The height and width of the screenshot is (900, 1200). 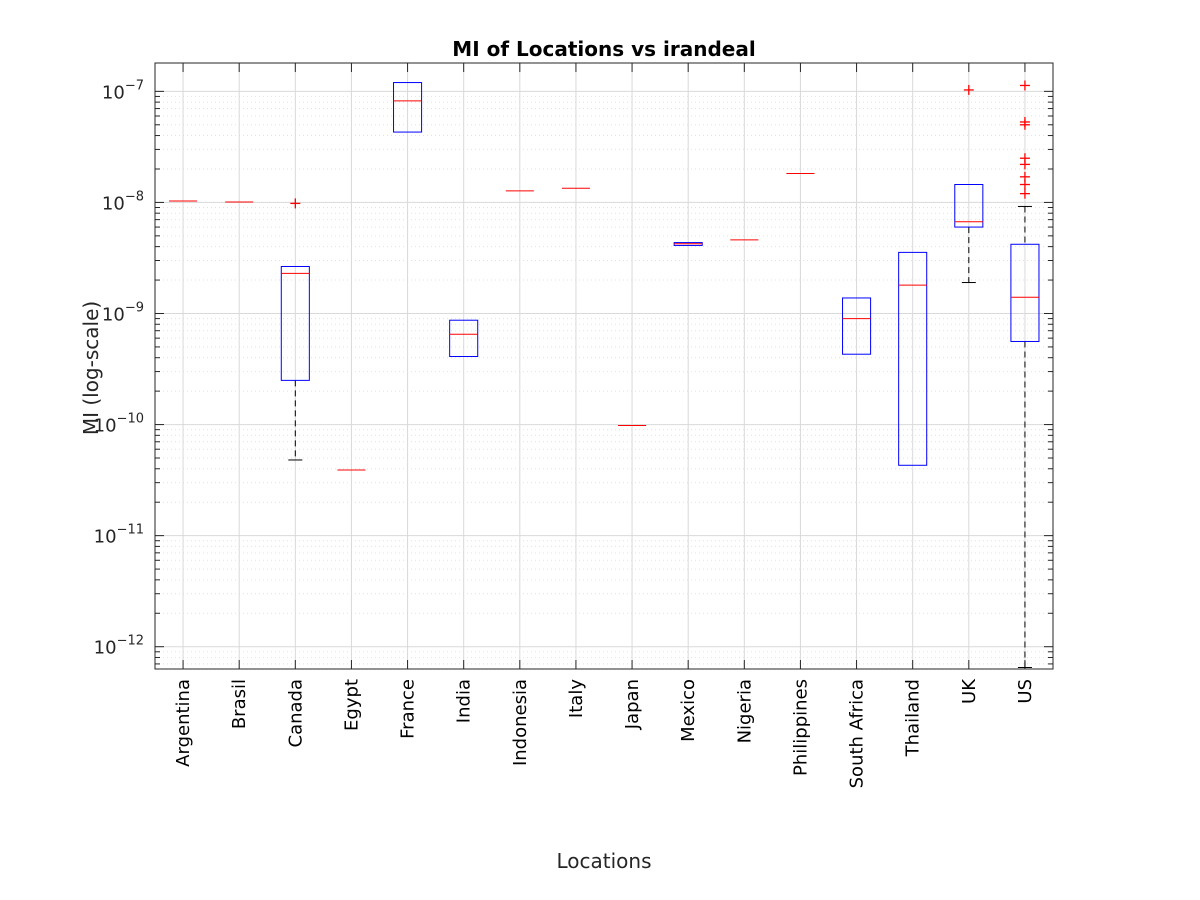 I want to click on box-us, so click(x=1025, y=374).